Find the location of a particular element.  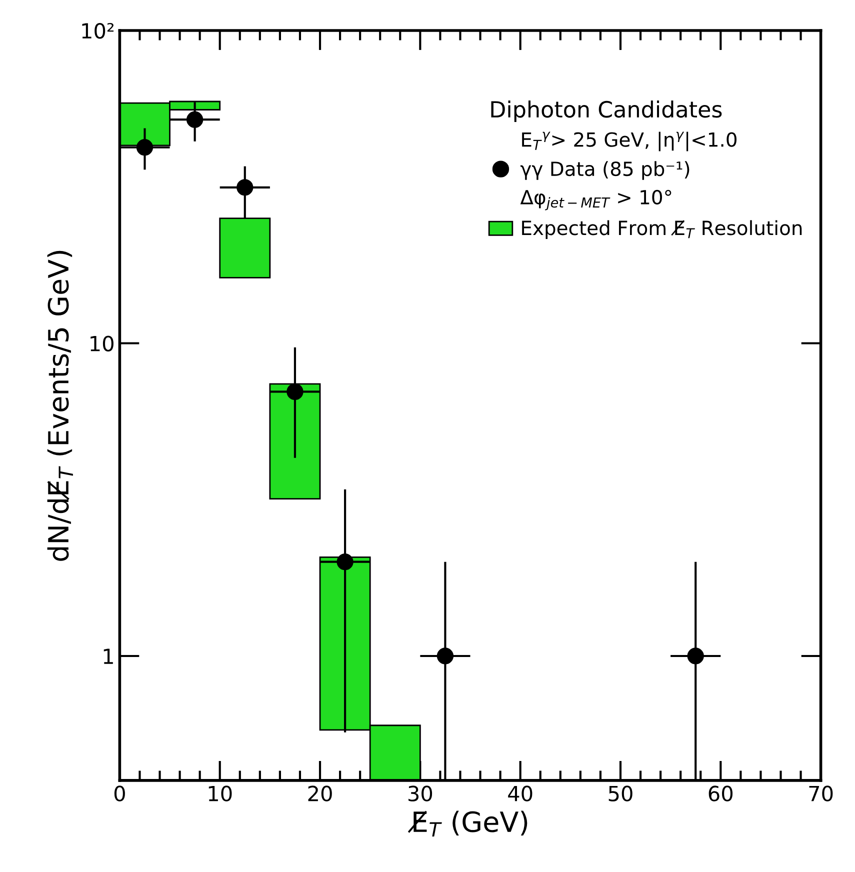

x-tick-label: 20 is located at coordinates (320, 794).